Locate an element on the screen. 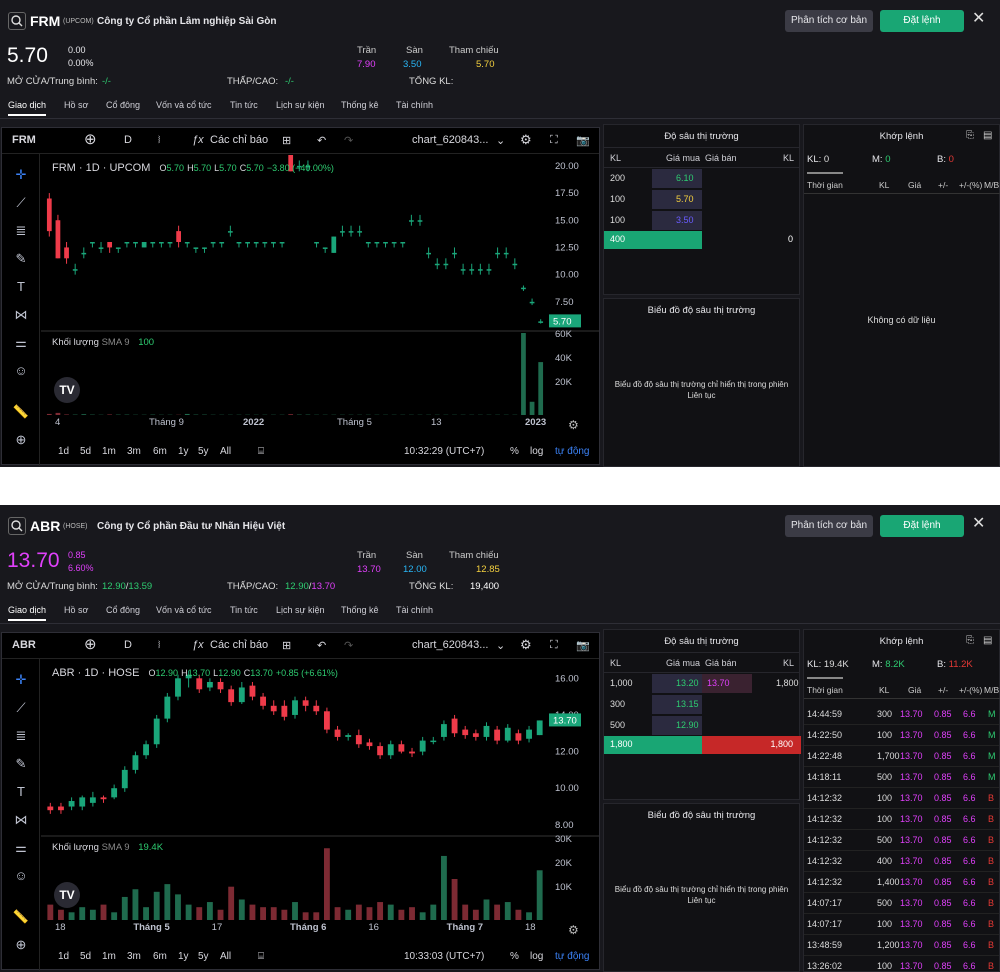  tab-4: Tin tức is located at coordinates (244, 610).